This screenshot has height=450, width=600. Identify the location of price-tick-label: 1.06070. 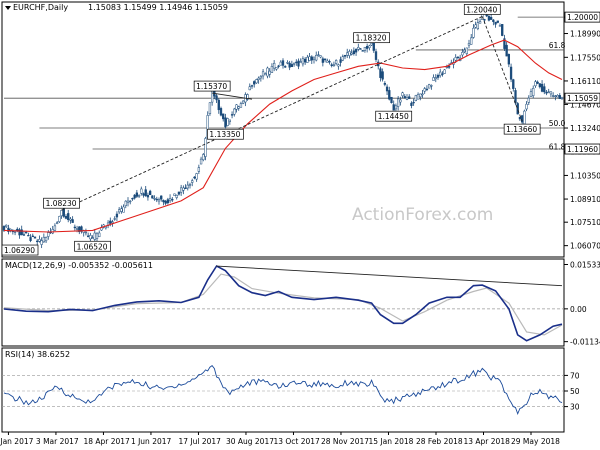
(585, 246).